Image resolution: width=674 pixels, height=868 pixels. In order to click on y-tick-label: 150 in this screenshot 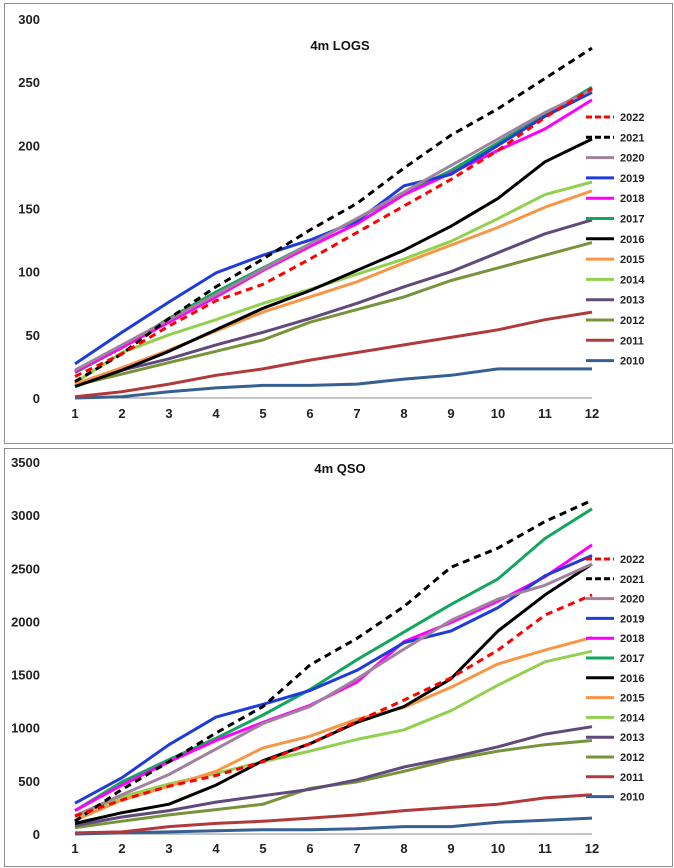, I will do `click(29, 209)`.